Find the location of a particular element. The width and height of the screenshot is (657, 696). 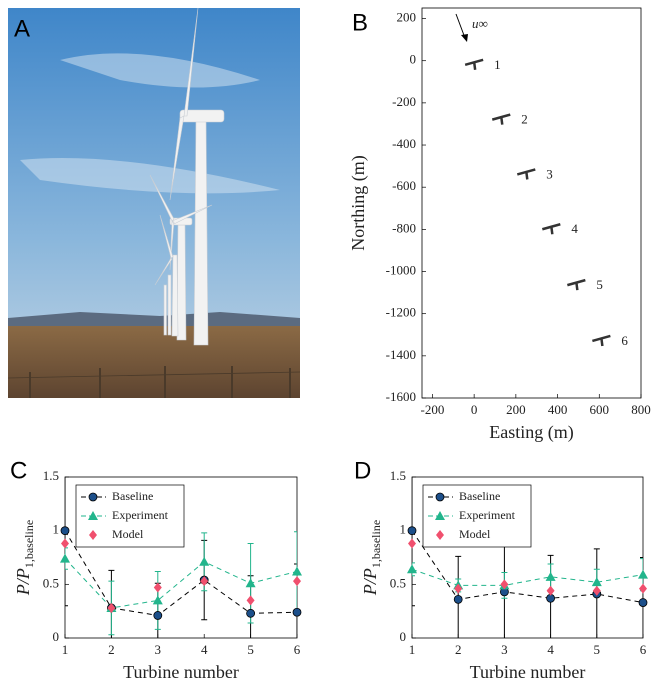

y-tick-label: 1 is located at coordinates (403, 529).